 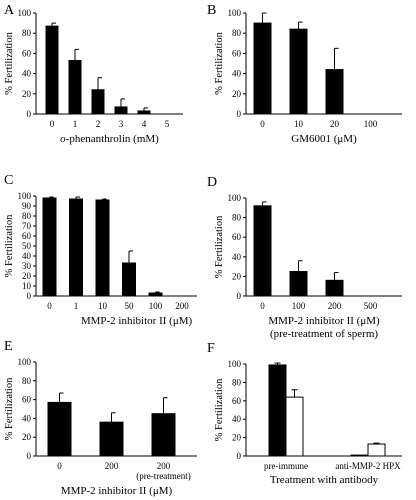 I want to click on x-tick-label-a: 0, so click(x=52, y=124).